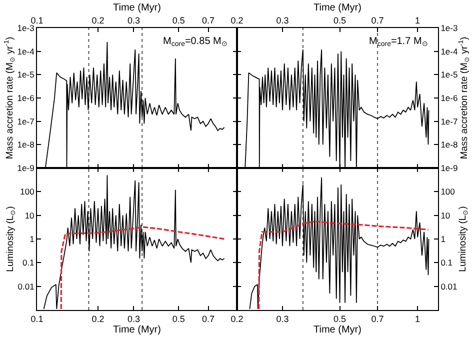 The width and height of the screenshot is (474, 339). Describe the element at coordinates (195, 42) in the screenshot. I see `annotation: M$_{core}$=0.85 M$_{⊙}$` at that location.